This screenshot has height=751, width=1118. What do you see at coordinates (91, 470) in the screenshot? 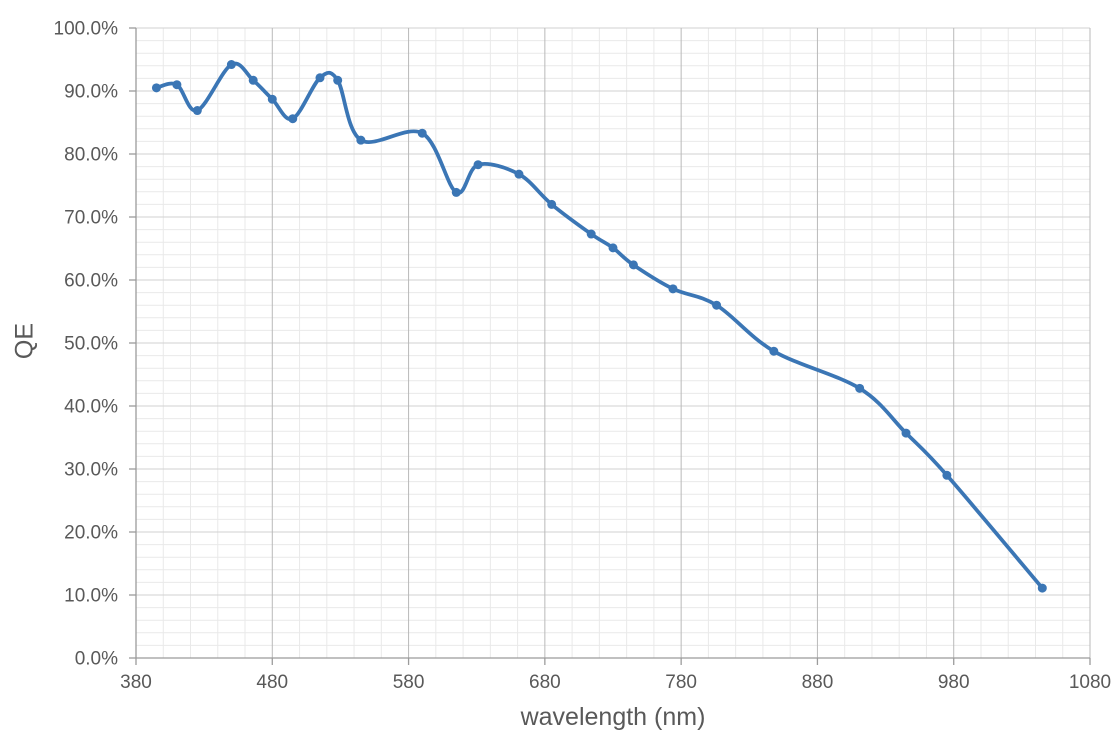
I see `y-tick-label: 30.0%` at bounding box center [91, 470].